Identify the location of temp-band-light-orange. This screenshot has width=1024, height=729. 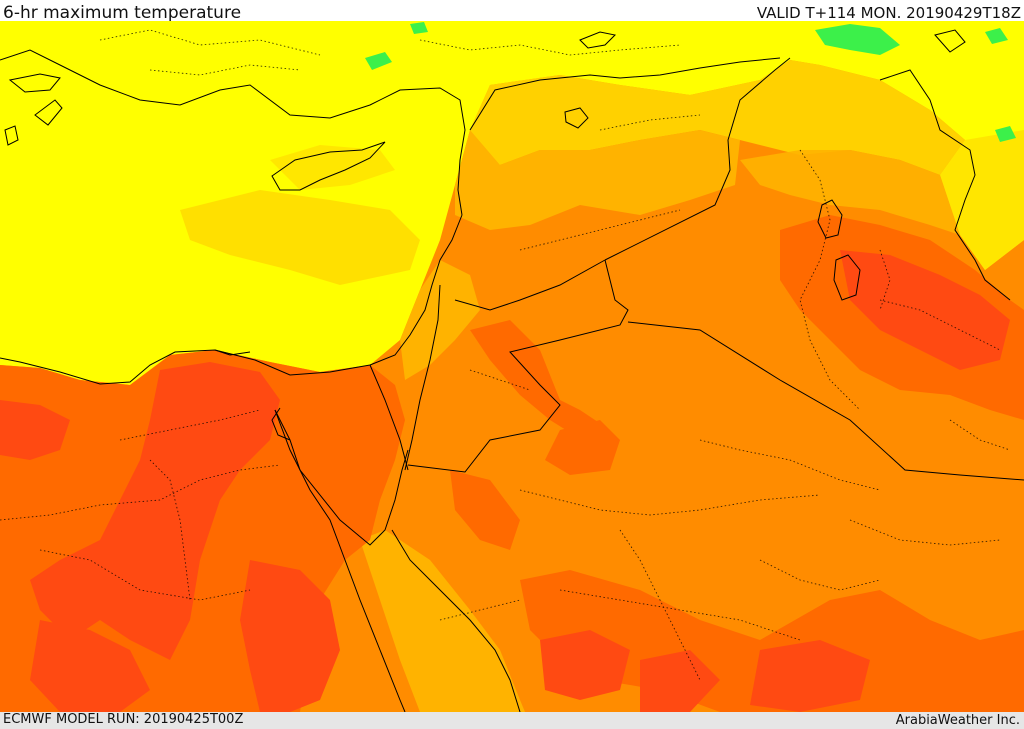
(717, 117).